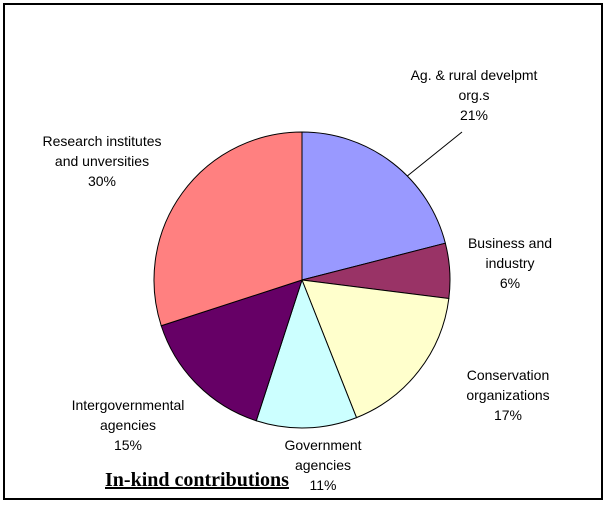 The image size is (608, 505). Describe the element at coordinates (128, 425) in the screenshot. I see `slice-label: Intergovernmental agencies 15%` at that location.